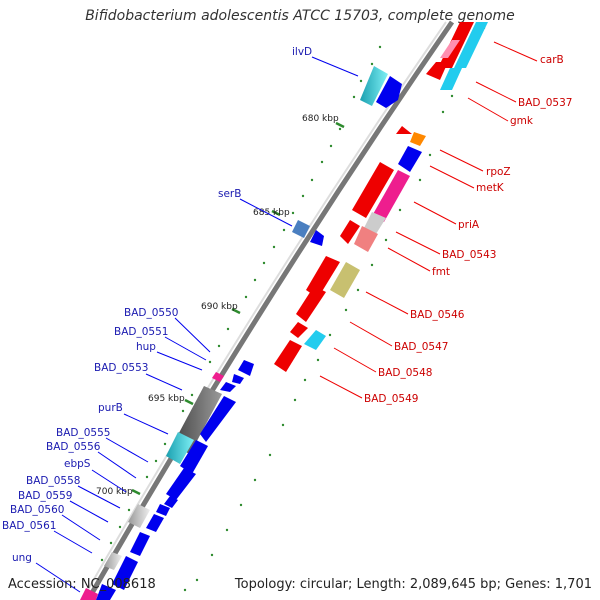  I want to click on label-BAD_0556: BAD_0556, so click(73, 447).